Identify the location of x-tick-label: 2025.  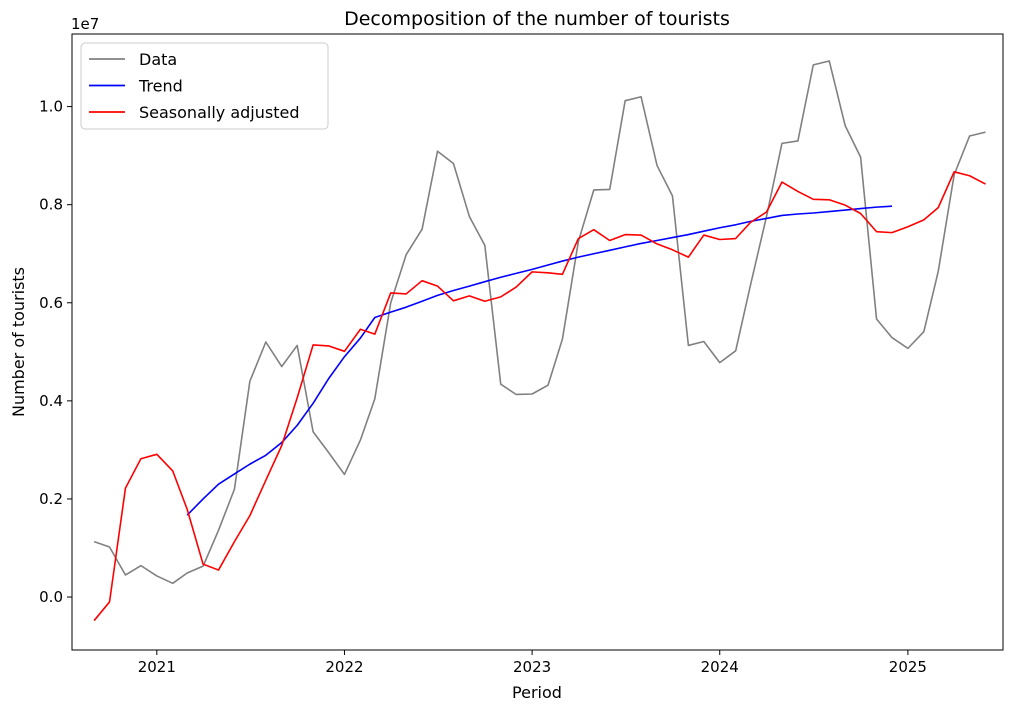
(908, 667).